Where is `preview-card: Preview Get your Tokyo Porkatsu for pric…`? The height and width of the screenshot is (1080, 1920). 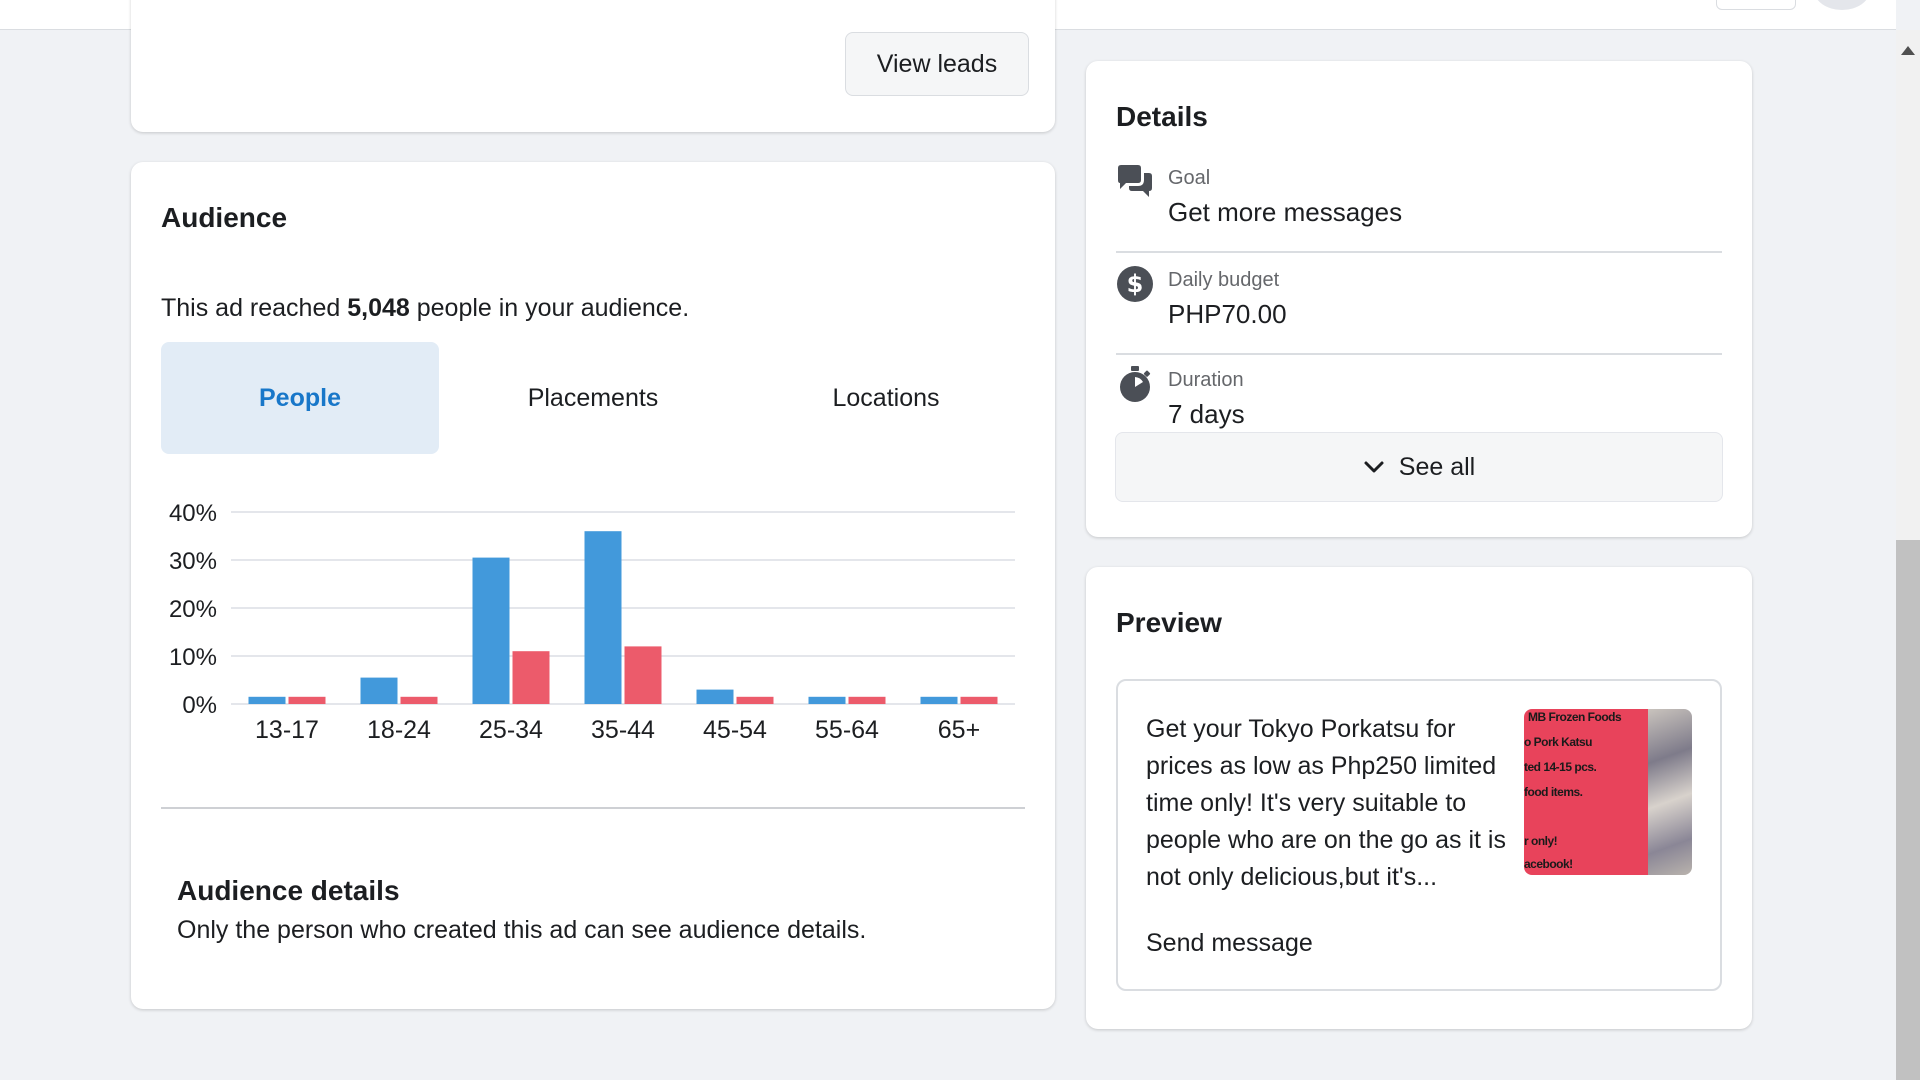
preview-card: Preview Get your Tokyo Porkatsu for pric… is located at coordinates (1419, 798).